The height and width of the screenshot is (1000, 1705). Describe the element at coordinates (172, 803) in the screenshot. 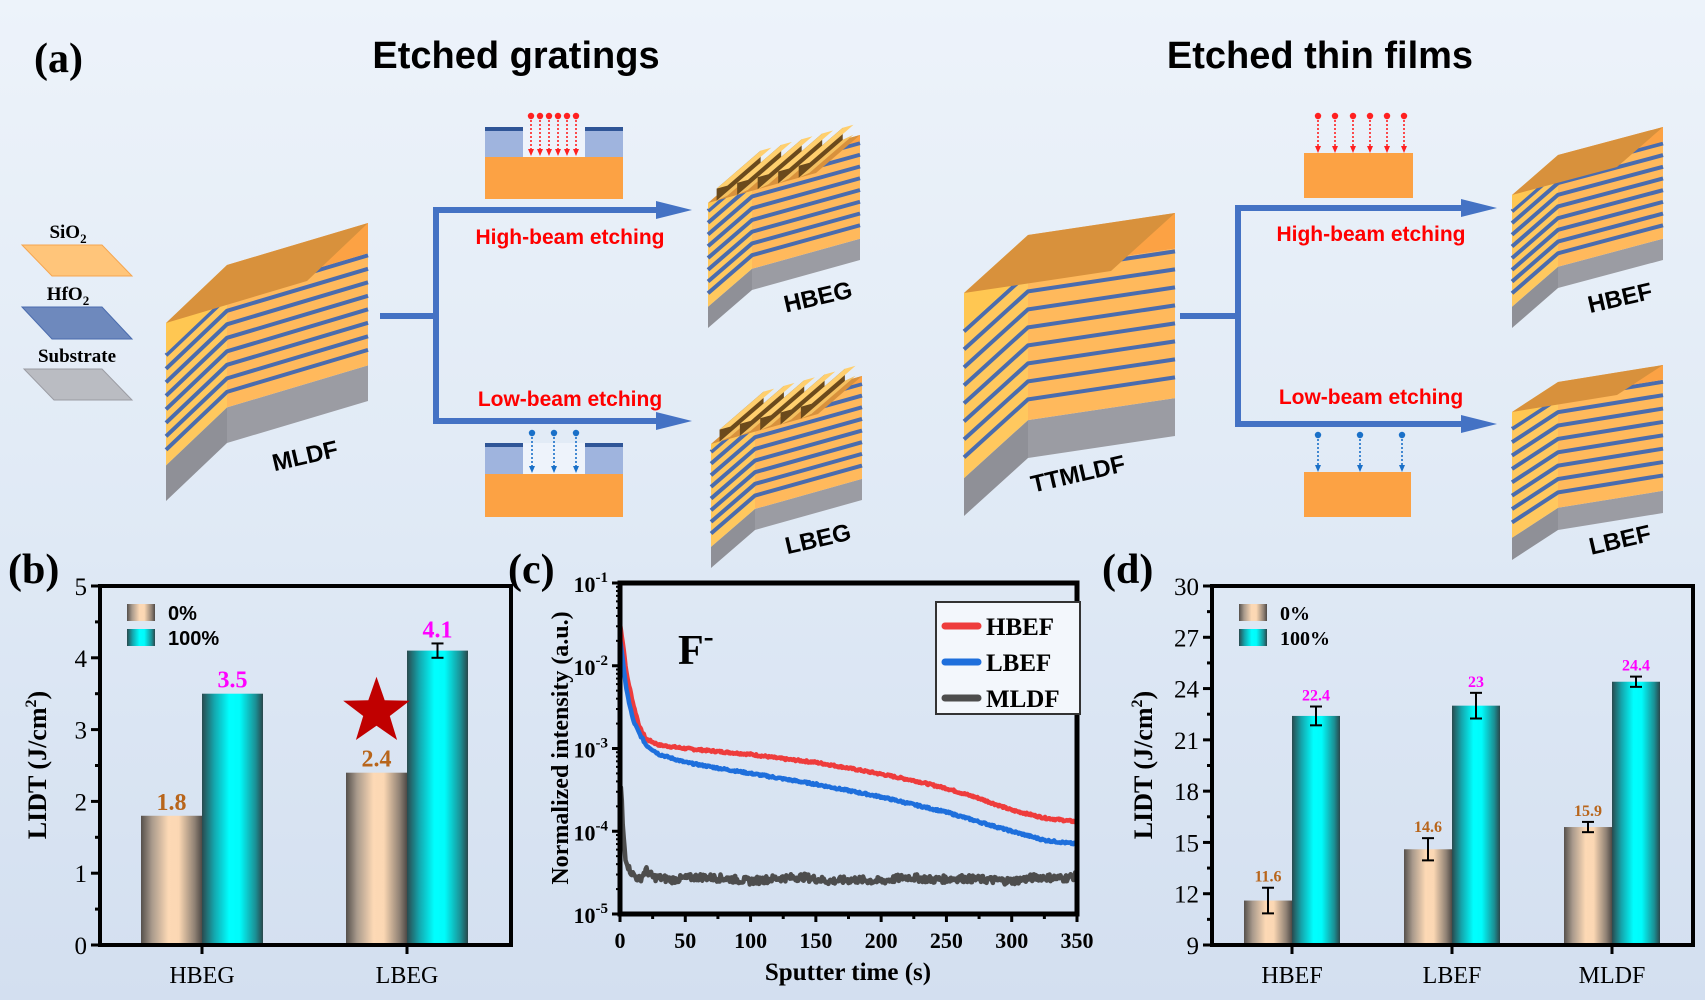

I see `data-label: 1.8` at that location.